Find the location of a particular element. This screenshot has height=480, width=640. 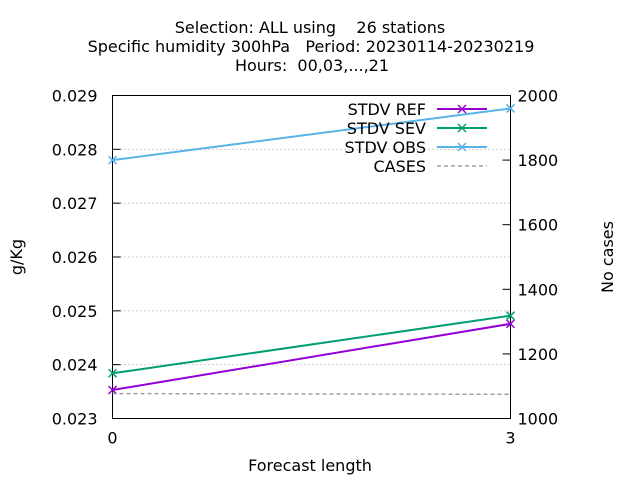

y2-tick-label: 2000 is located at coordinates (538, 96).